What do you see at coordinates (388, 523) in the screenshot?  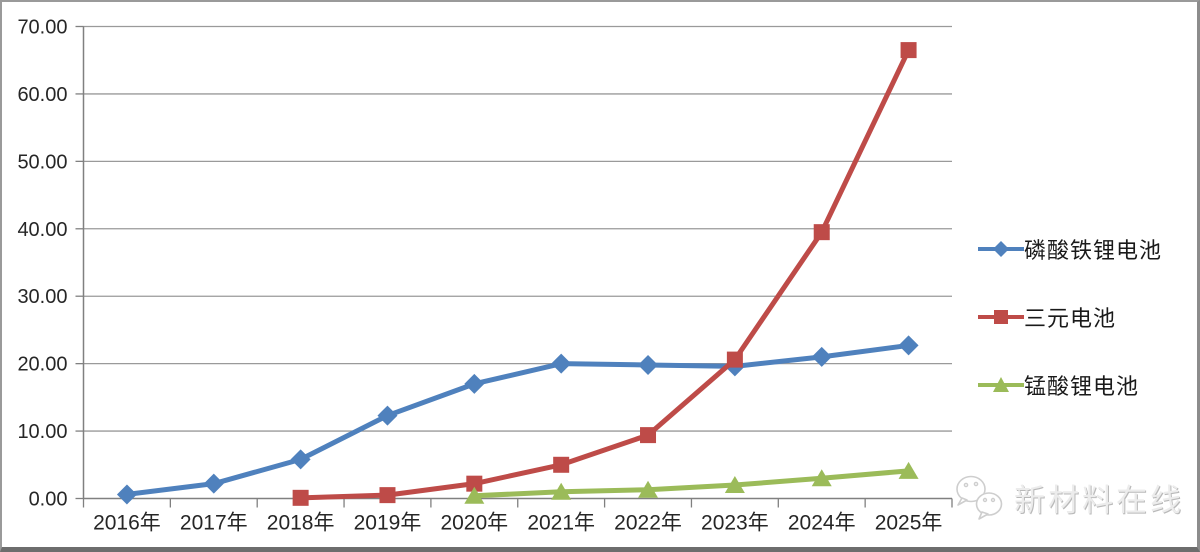 I see `x-category-label: 2019年` at bounding box center [388, 523].